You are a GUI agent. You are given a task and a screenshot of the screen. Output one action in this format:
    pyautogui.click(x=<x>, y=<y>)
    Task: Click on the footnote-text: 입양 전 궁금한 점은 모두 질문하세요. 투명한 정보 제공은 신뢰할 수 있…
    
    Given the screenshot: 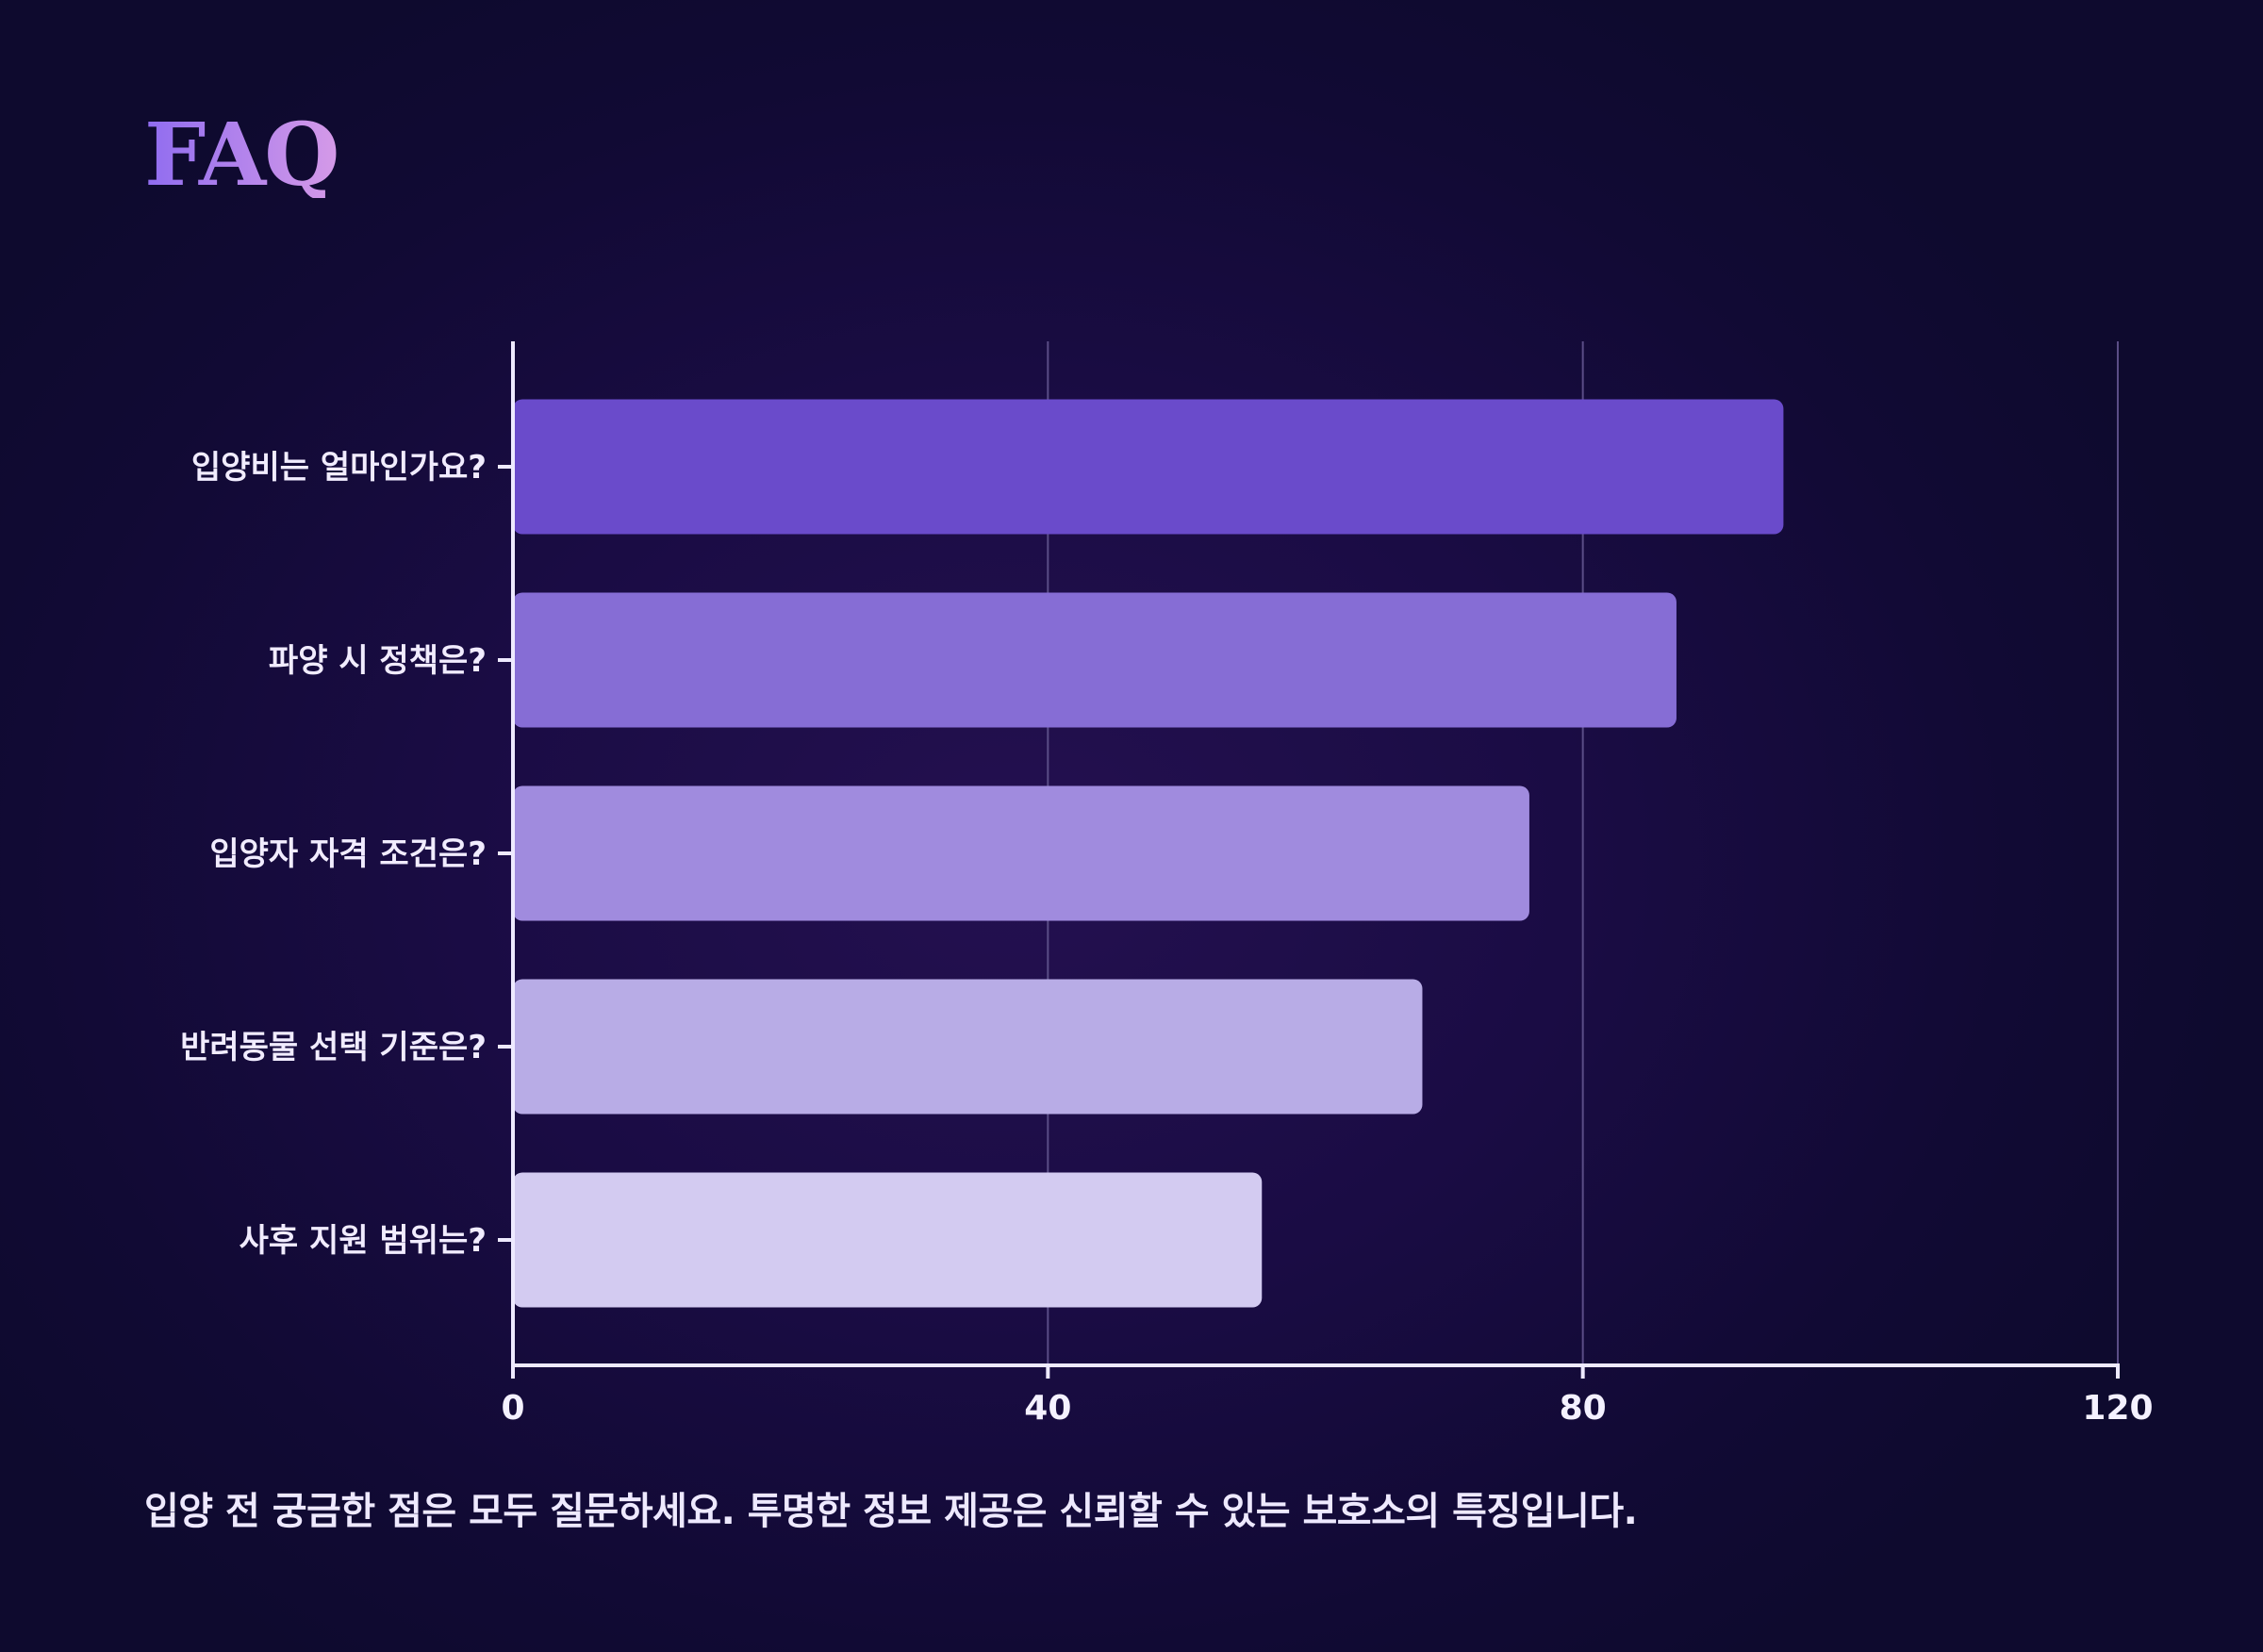 What is the action you would take?
    pyautogui.click(x=891, y=1511)
    